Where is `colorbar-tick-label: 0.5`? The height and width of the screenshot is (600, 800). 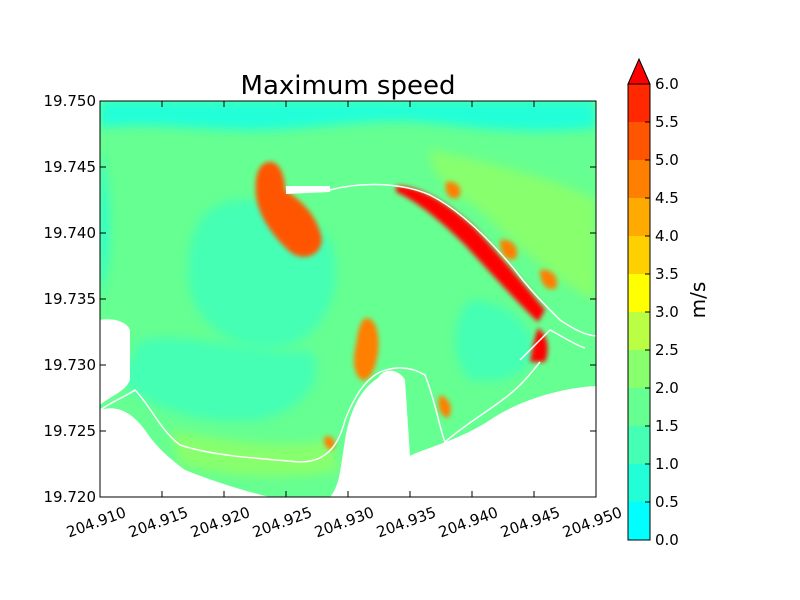 colorbar-tick-label: 0.5 is located at coordinates (667, 502).